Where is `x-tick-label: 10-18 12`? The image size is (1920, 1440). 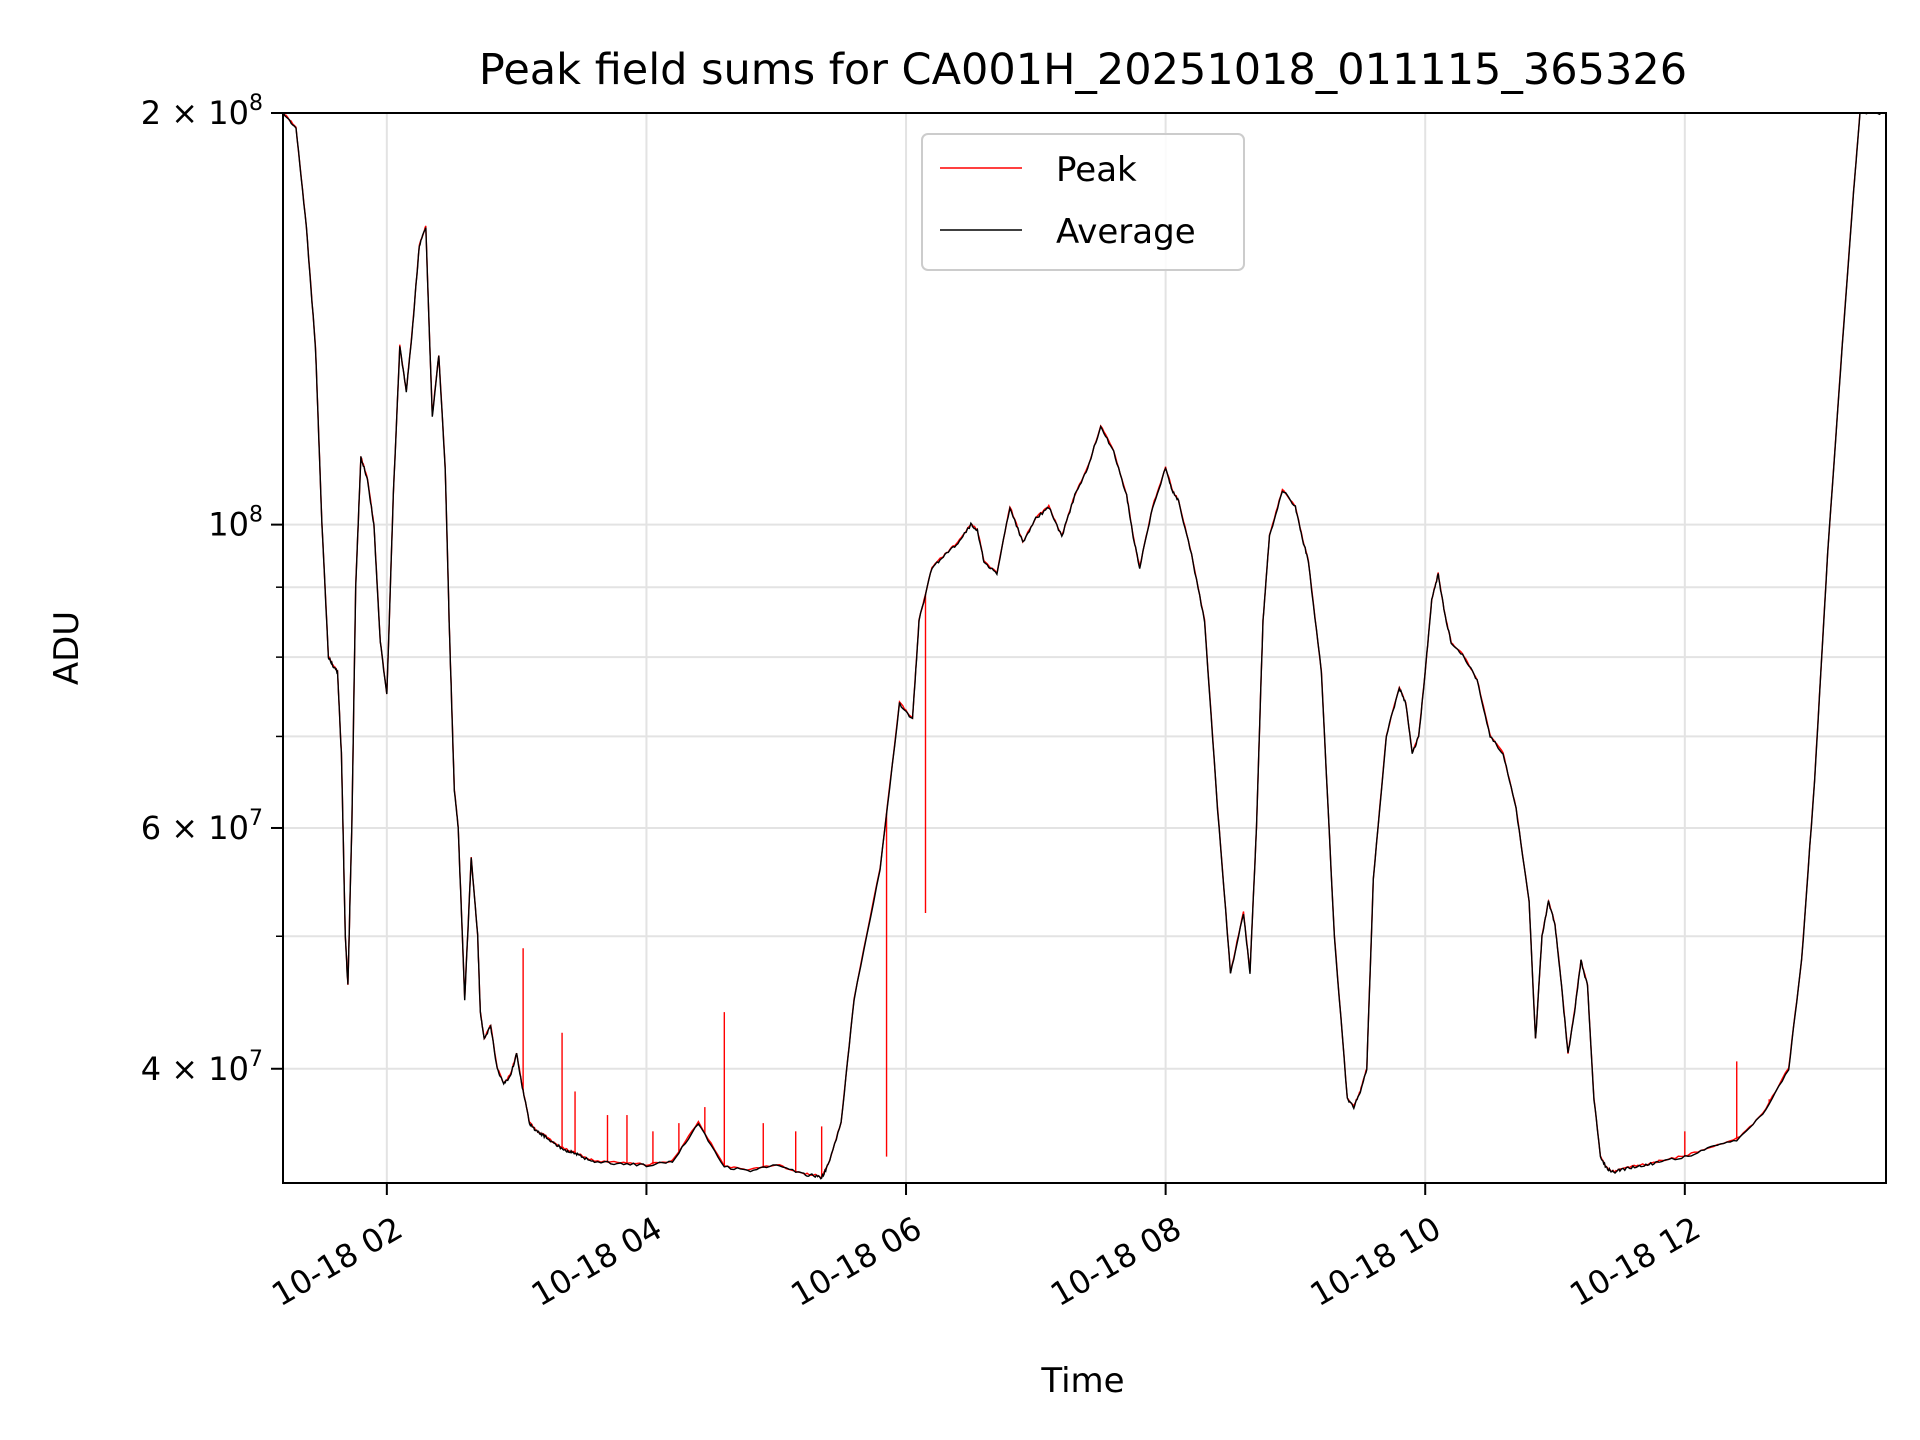
x-tick-label: 10-18 12 is located at coordinates (1635, 1261).